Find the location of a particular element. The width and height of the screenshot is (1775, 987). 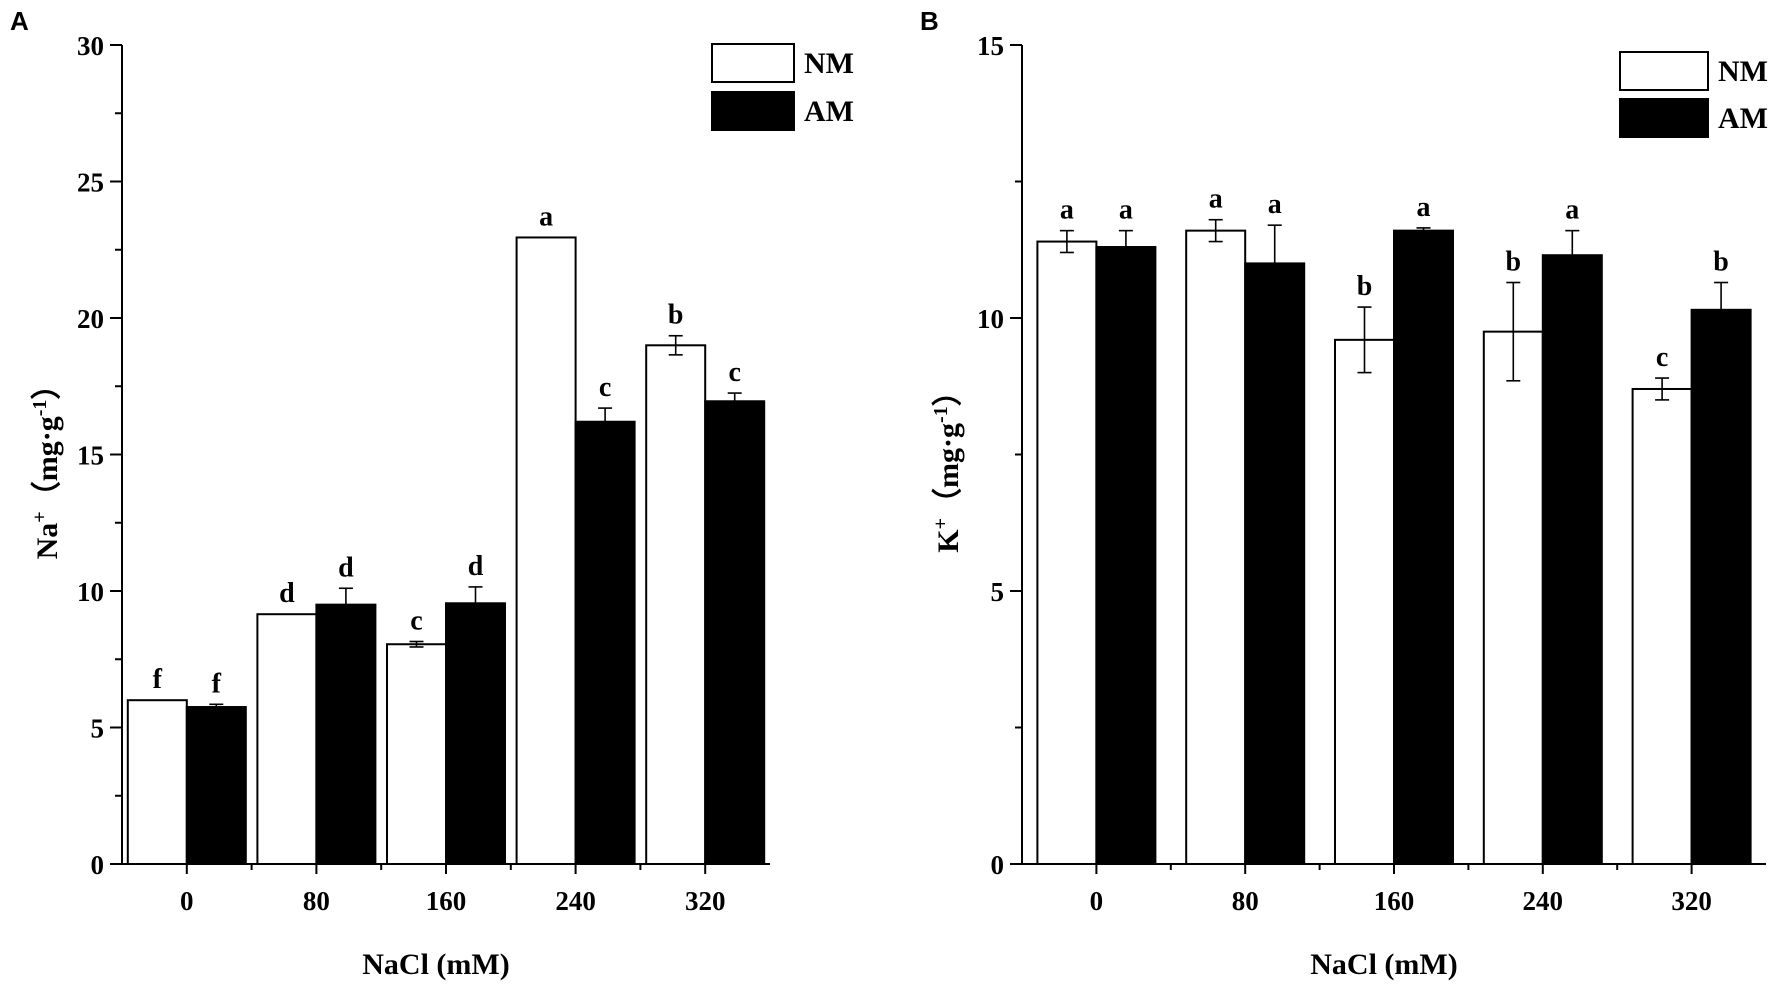

y-tick-label: 20 is located at coordinates (90, 319).